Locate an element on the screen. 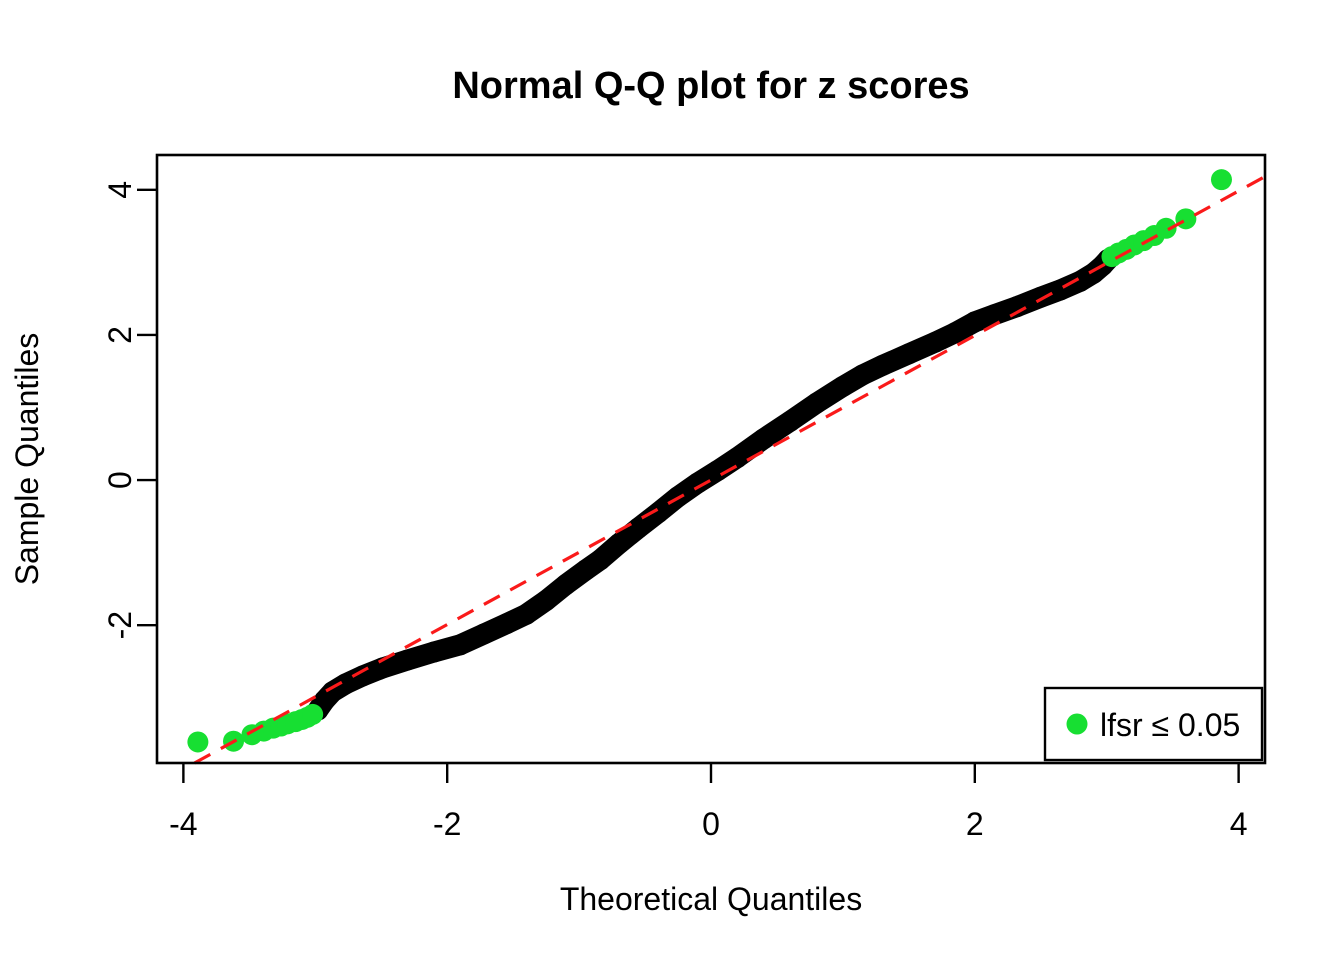 The image size is (1344, 960). x-tick-label: 2 is located at coordinates (975, 824).